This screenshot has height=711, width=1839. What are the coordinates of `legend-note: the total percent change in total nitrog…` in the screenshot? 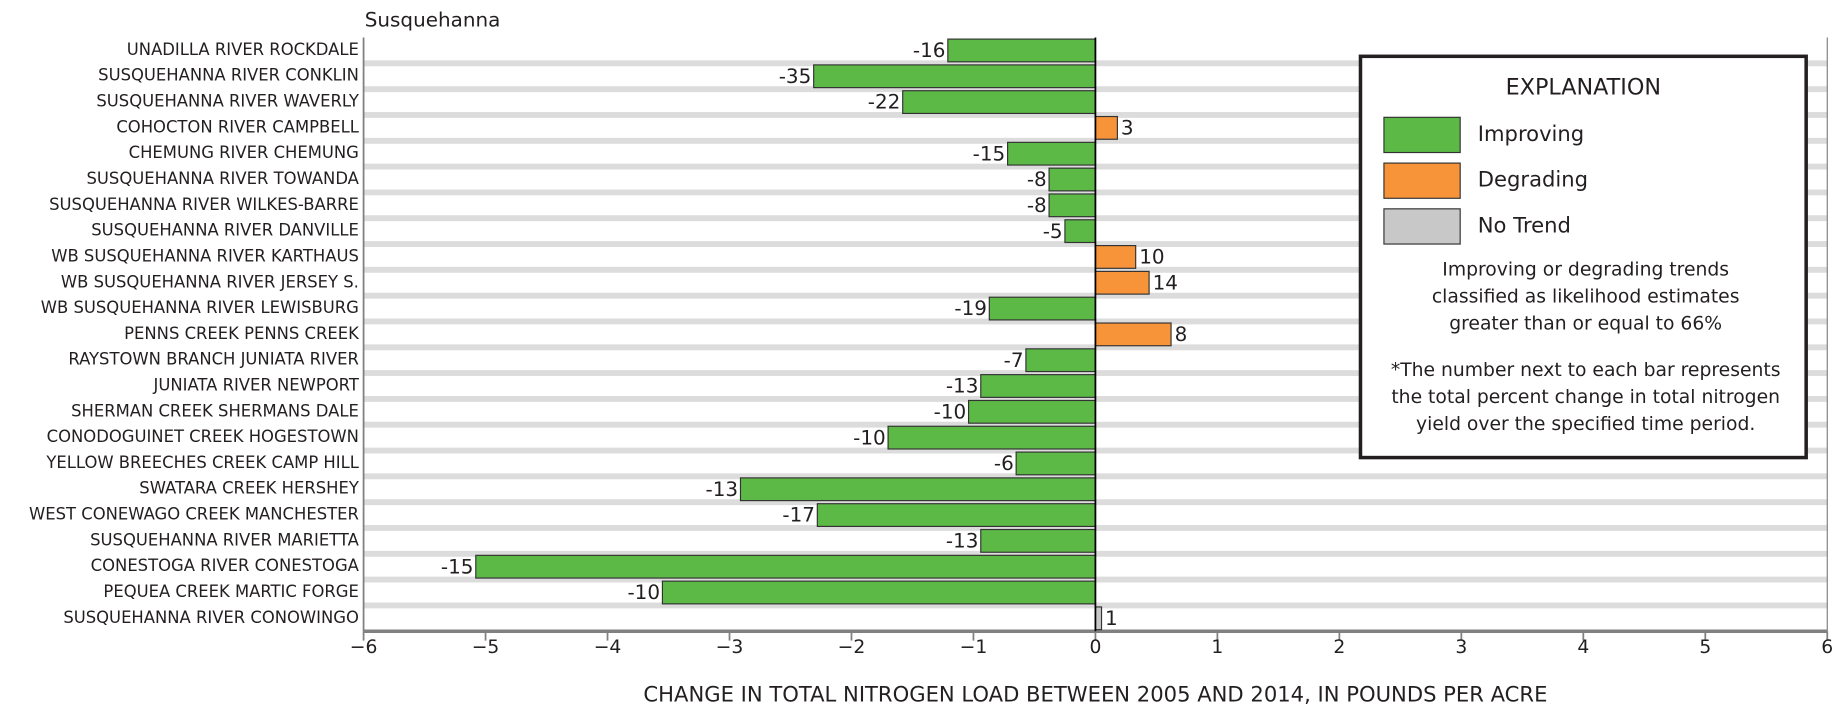 It's located at (1585, 397).